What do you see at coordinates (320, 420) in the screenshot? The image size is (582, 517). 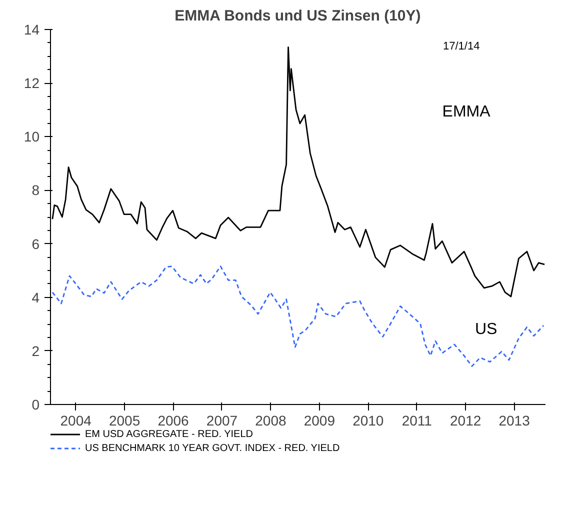 I see `x-tick-label: 2009` at bounding box center [320, 420].